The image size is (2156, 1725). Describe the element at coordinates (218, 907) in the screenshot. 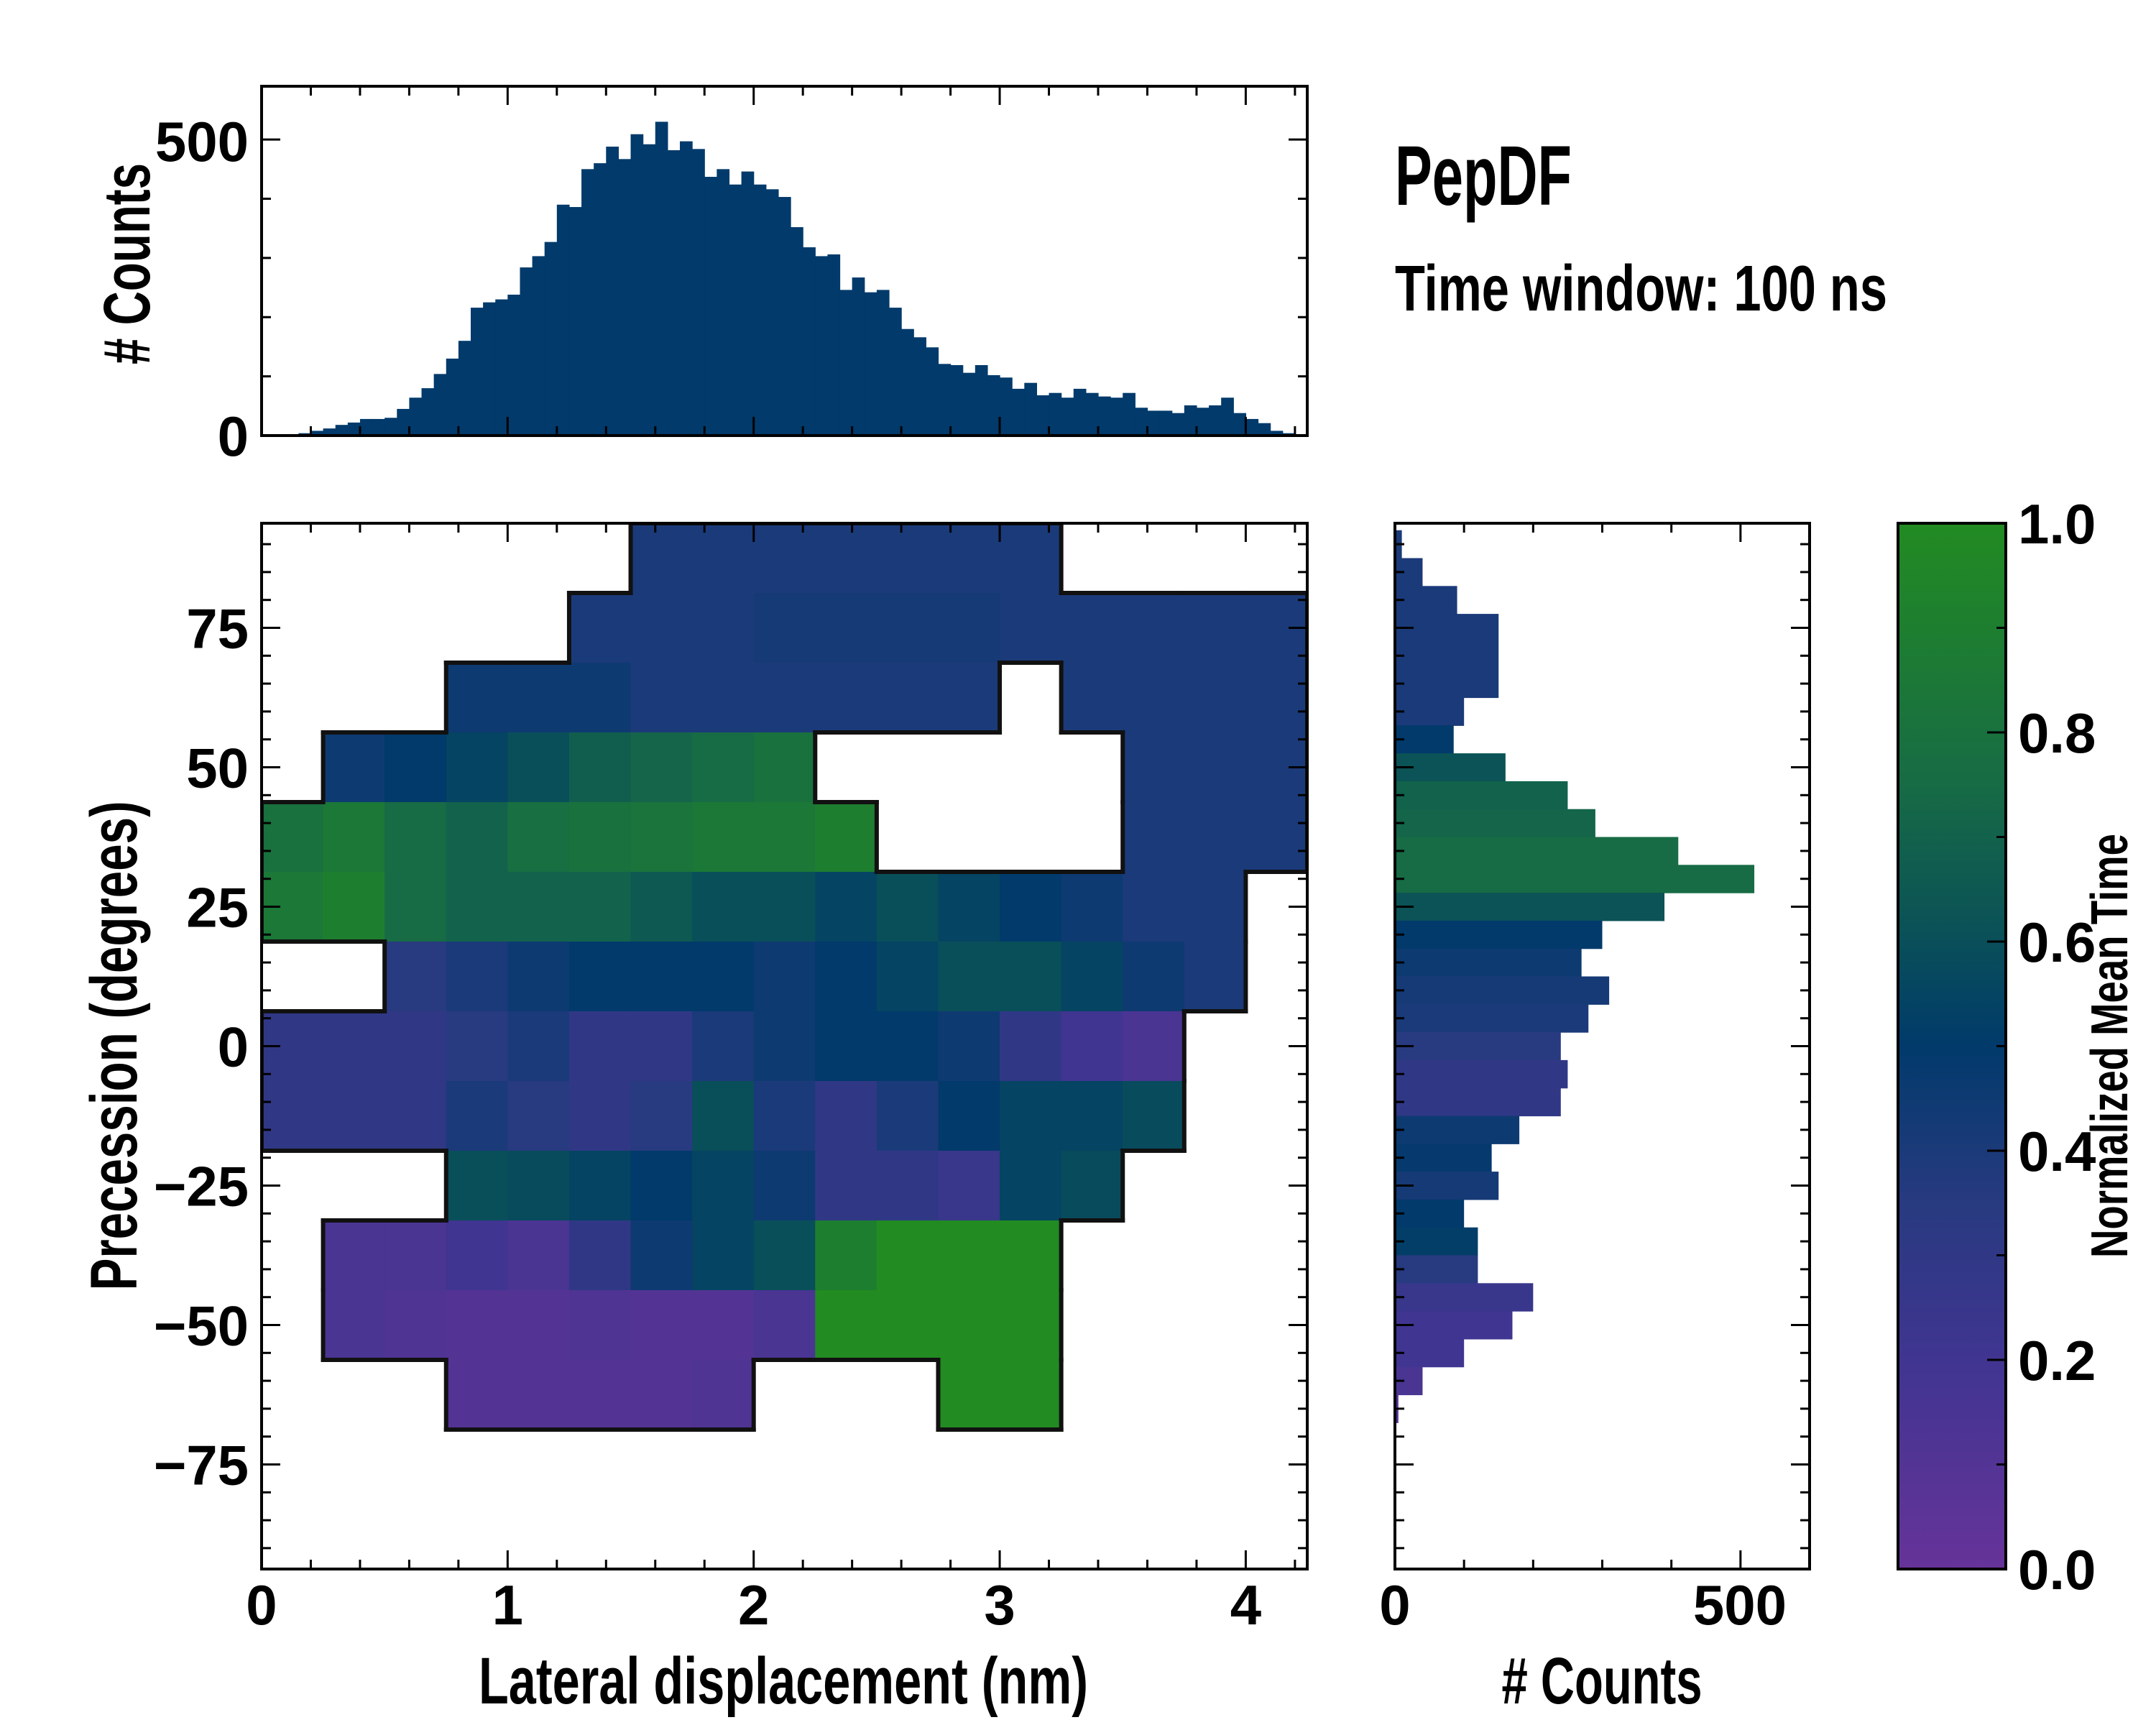

I see `main-ytick-label: 25` at that location.